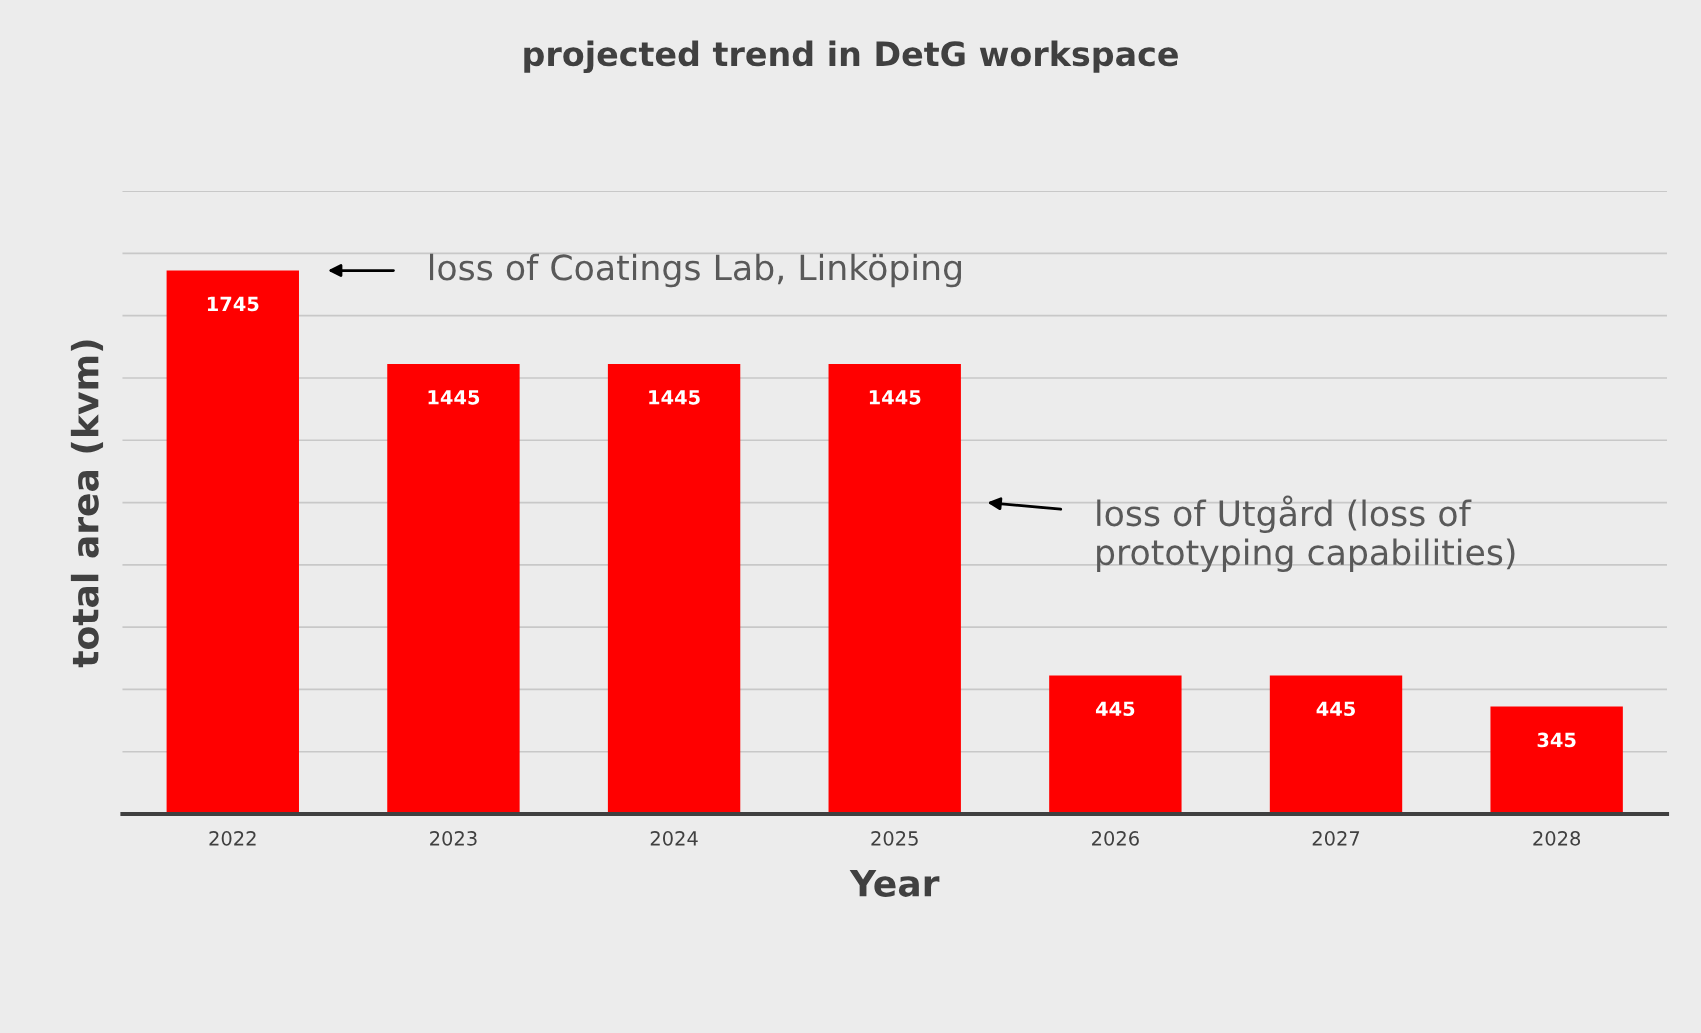 The image size is (1701, 1033). What do you see at coordinates (674, 838) in the screenshot?
I see `x-tick-label: 2024` at bounding box center [674, 838].